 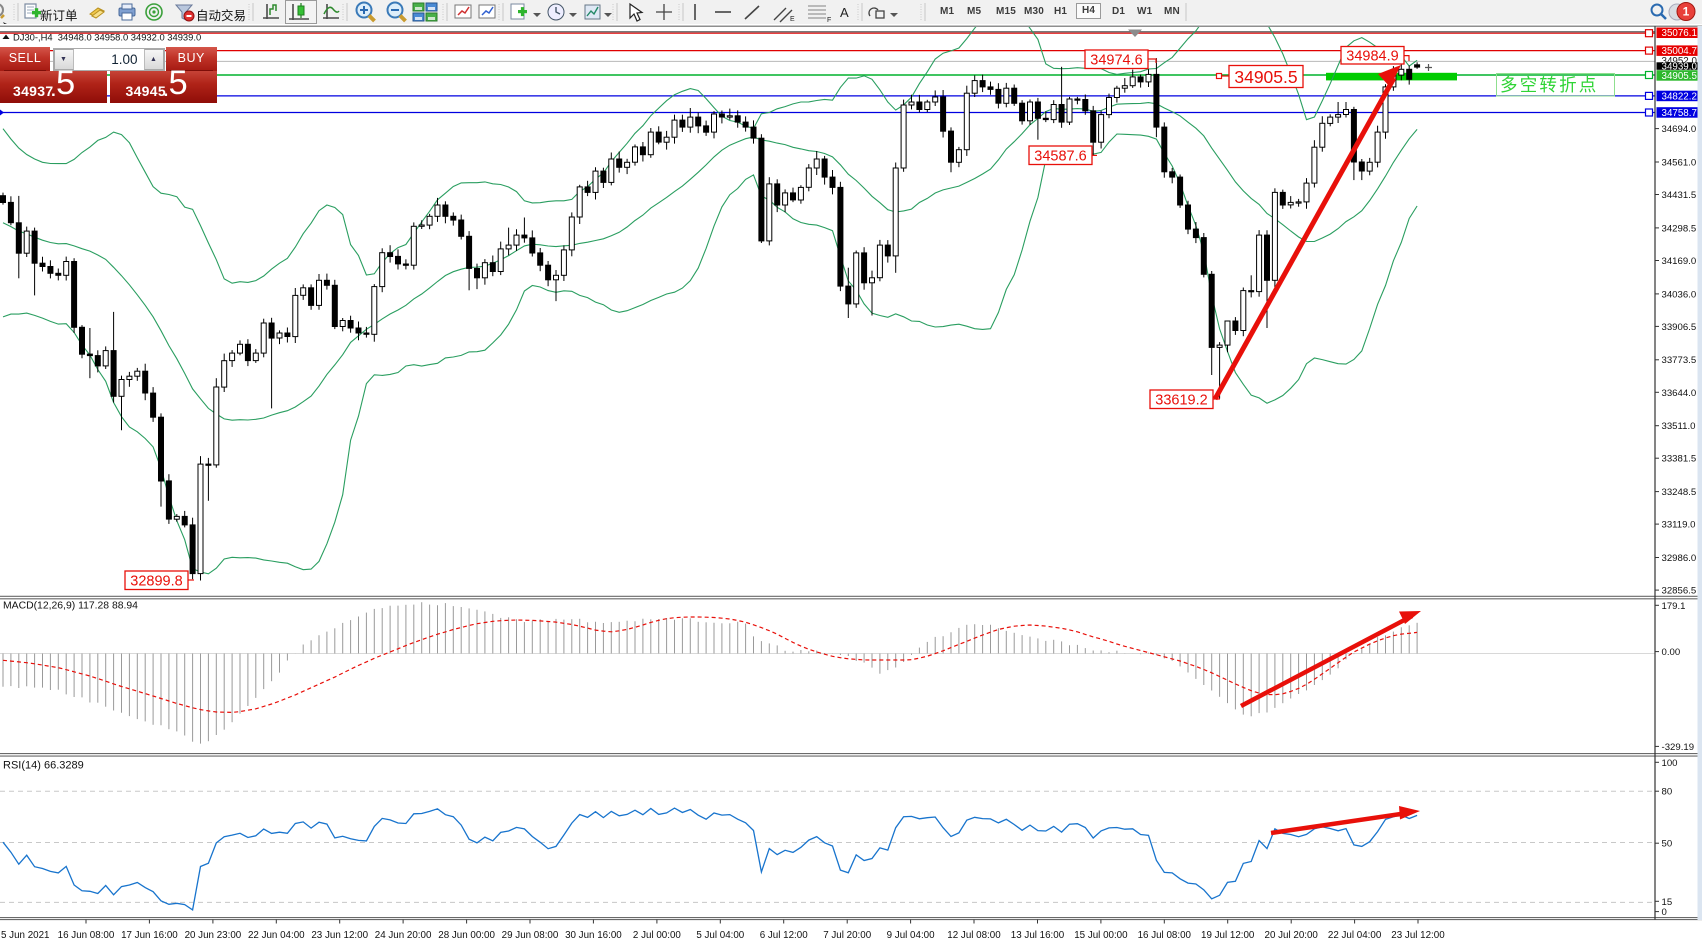 What do you see at coordinates (1116, 60) in the screenshot?
I see `svg-text: 34974.6` at bounding box center [1116, 60].